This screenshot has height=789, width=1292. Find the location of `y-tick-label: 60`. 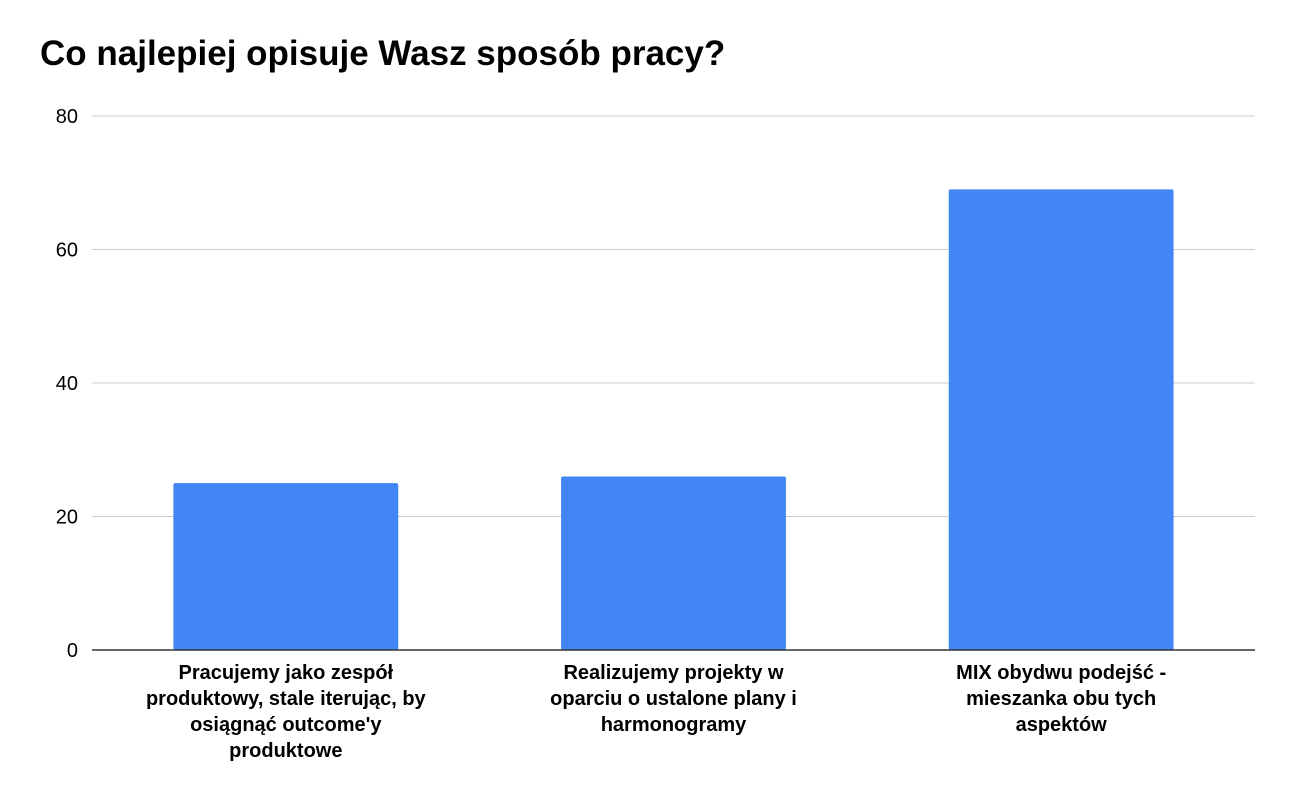

y-tick-label: 60 is located at coordinates (67, 251).